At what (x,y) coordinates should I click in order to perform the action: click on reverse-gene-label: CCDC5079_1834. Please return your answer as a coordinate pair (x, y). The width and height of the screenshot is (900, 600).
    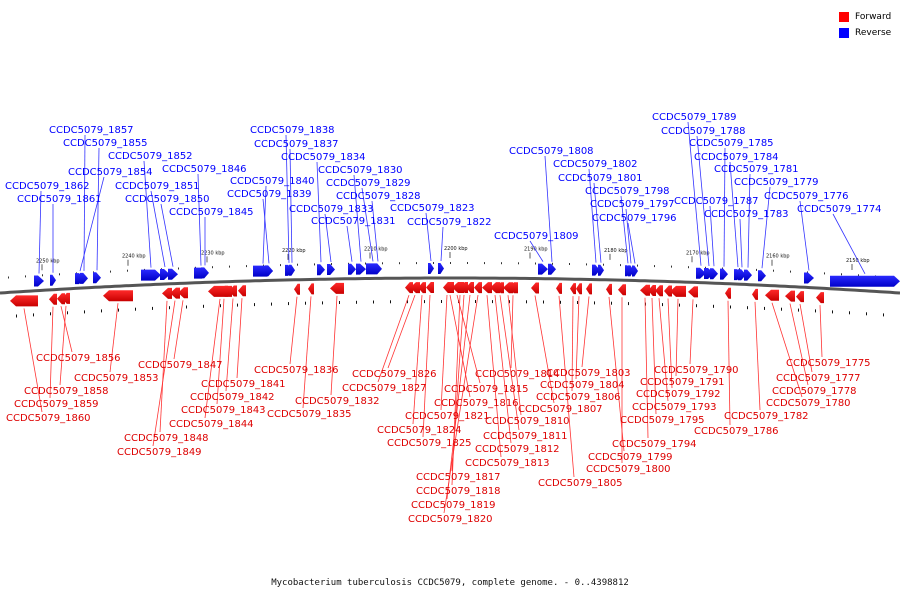
    Looking at the image, I should click on (323, 157).